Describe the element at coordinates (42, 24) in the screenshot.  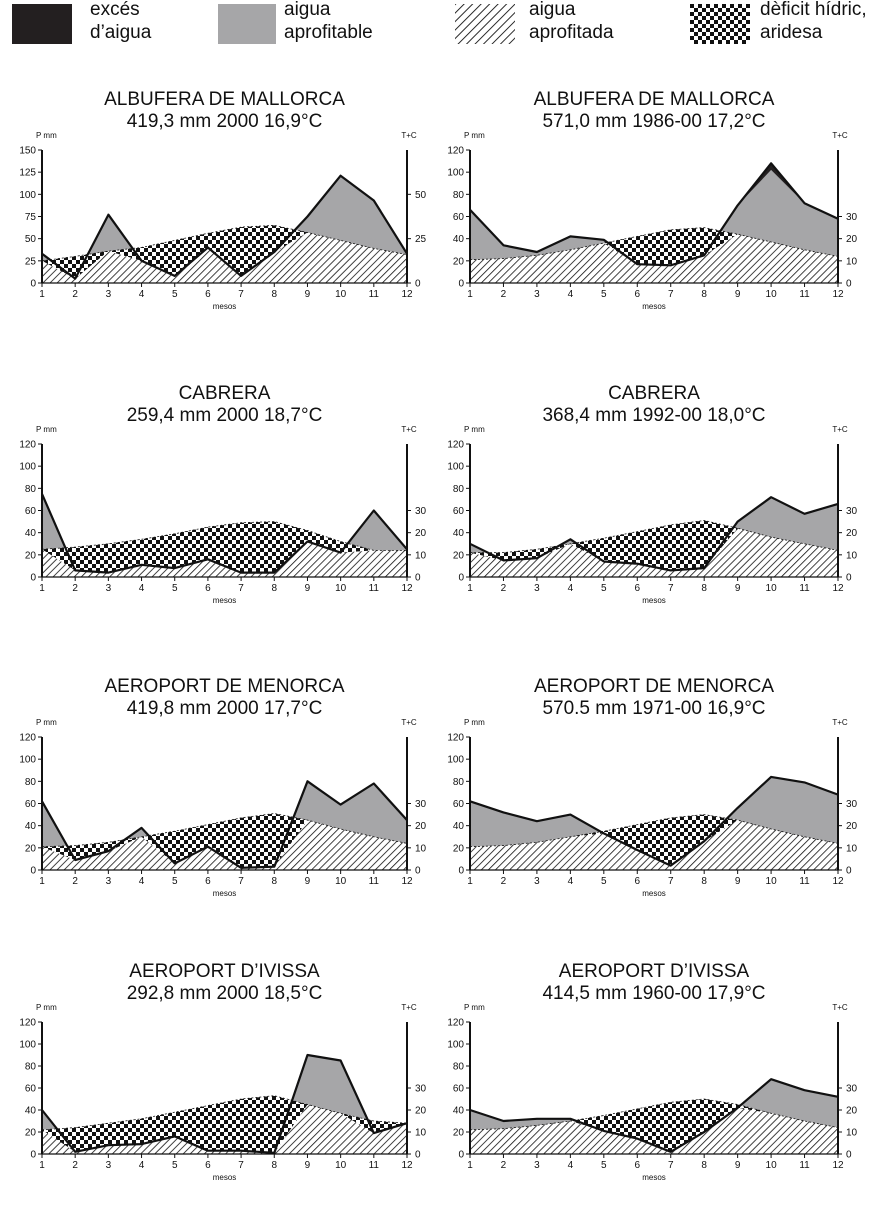
I see `legend-swatch-excess` at that location.